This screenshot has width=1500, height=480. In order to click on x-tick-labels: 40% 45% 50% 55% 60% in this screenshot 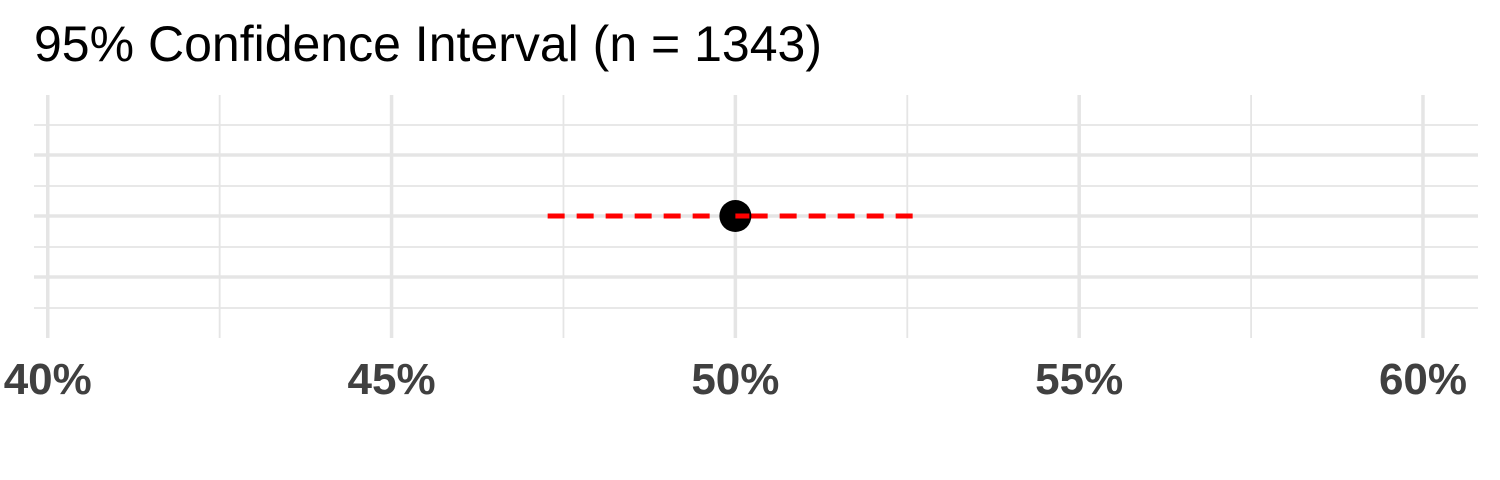, I will do `click(735, 379)`.